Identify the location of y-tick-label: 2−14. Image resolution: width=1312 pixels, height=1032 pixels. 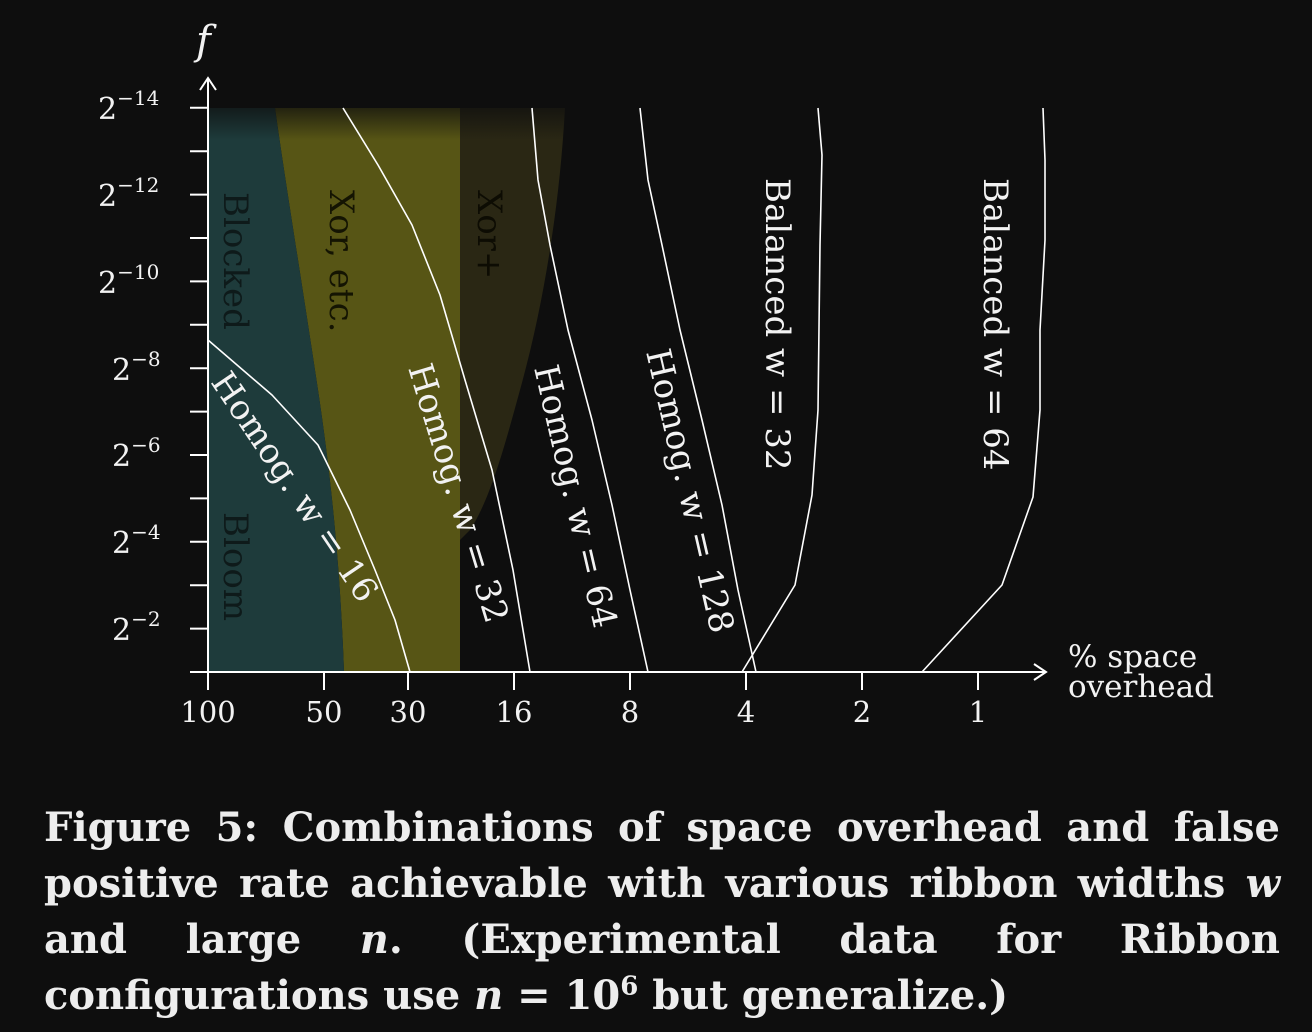
(128, 106).